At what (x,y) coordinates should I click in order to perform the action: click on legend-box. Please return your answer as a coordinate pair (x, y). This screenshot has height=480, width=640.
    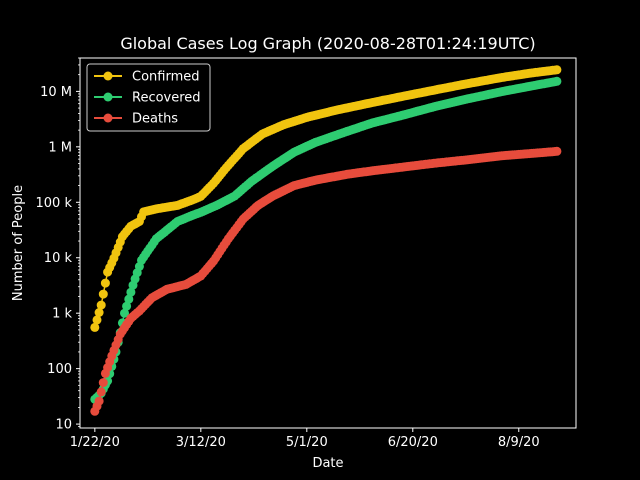
    Looking at the image, I should click on (148, 97).